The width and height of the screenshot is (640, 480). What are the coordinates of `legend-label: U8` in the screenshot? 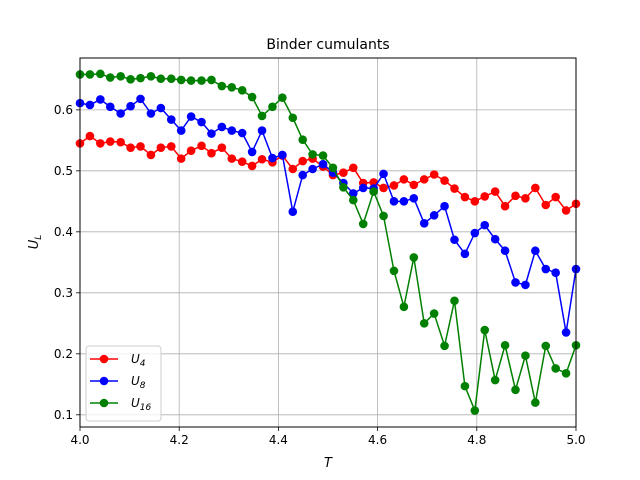 It's located at (138, 382).